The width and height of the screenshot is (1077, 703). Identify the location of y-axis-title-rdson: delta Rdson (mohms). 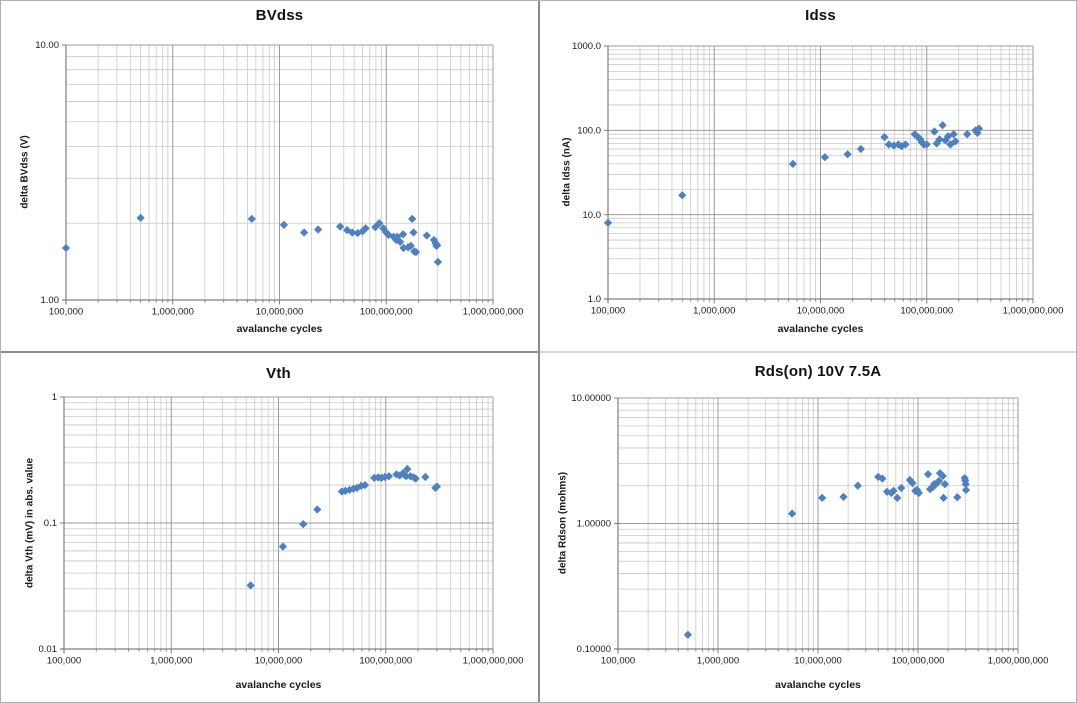
(563, 523).